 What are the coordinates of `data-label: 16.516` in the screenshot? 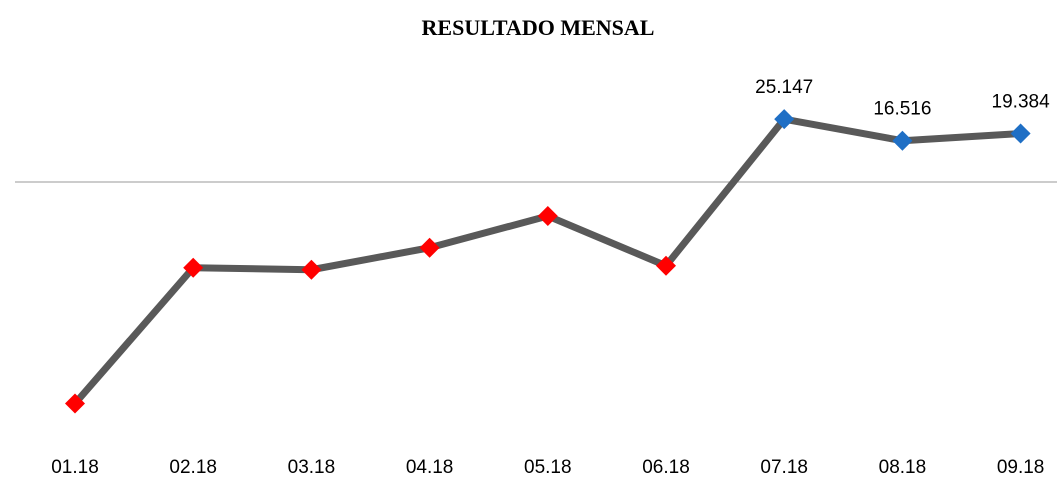 It's located at (902, 109).